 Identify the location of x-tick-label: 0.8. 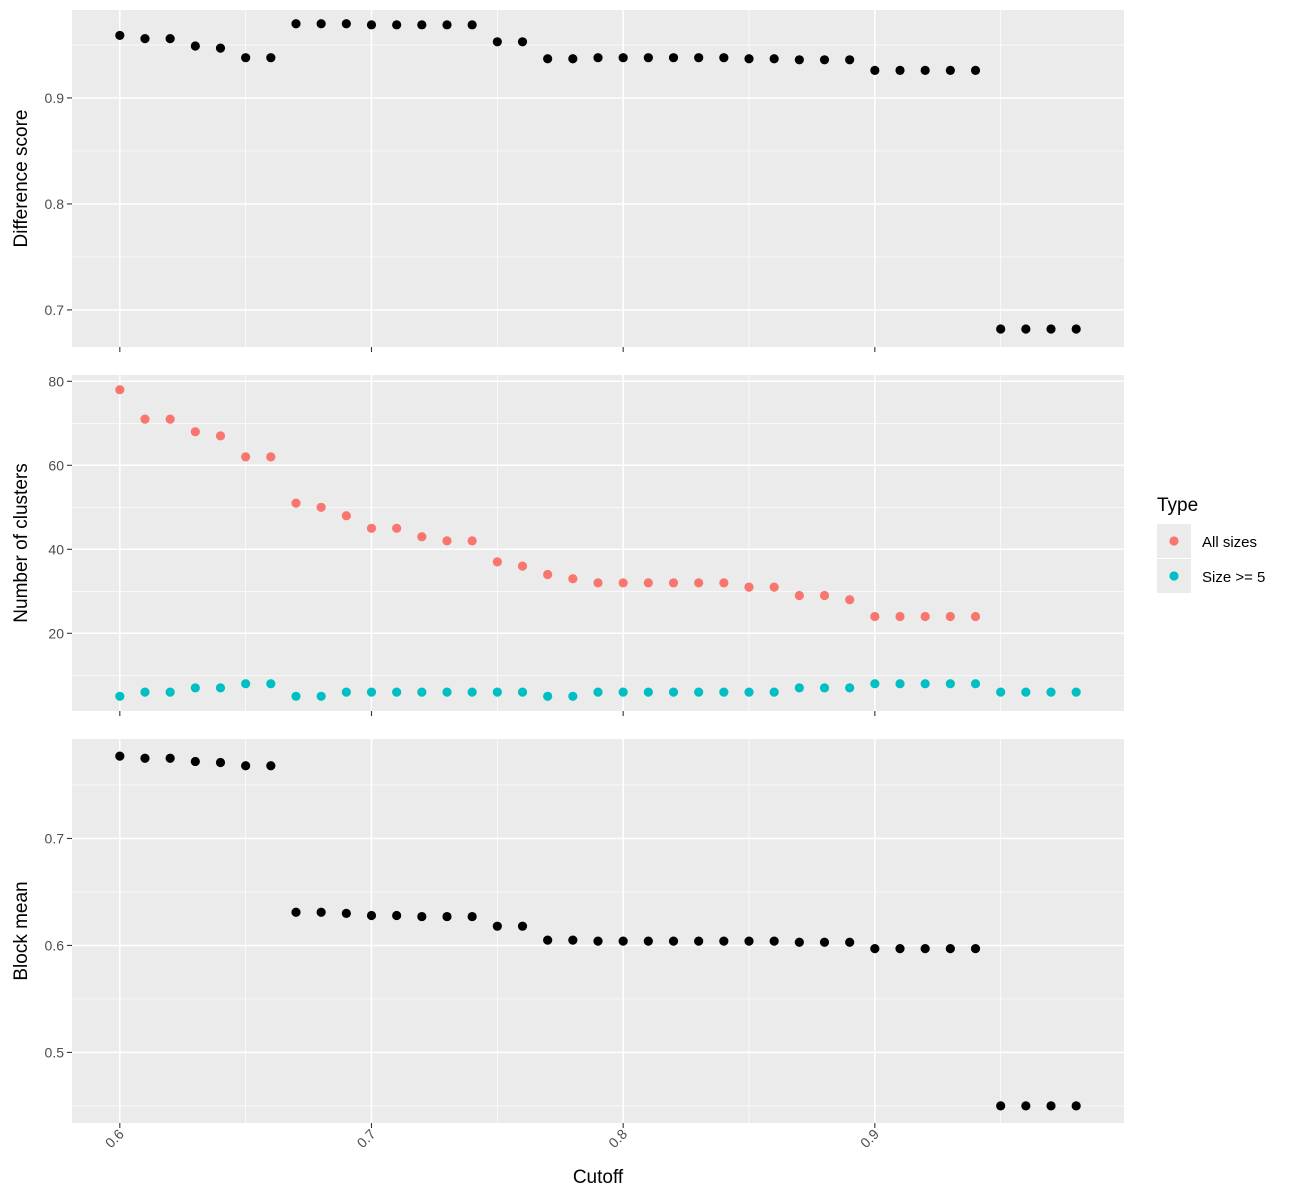
(617, 1138).